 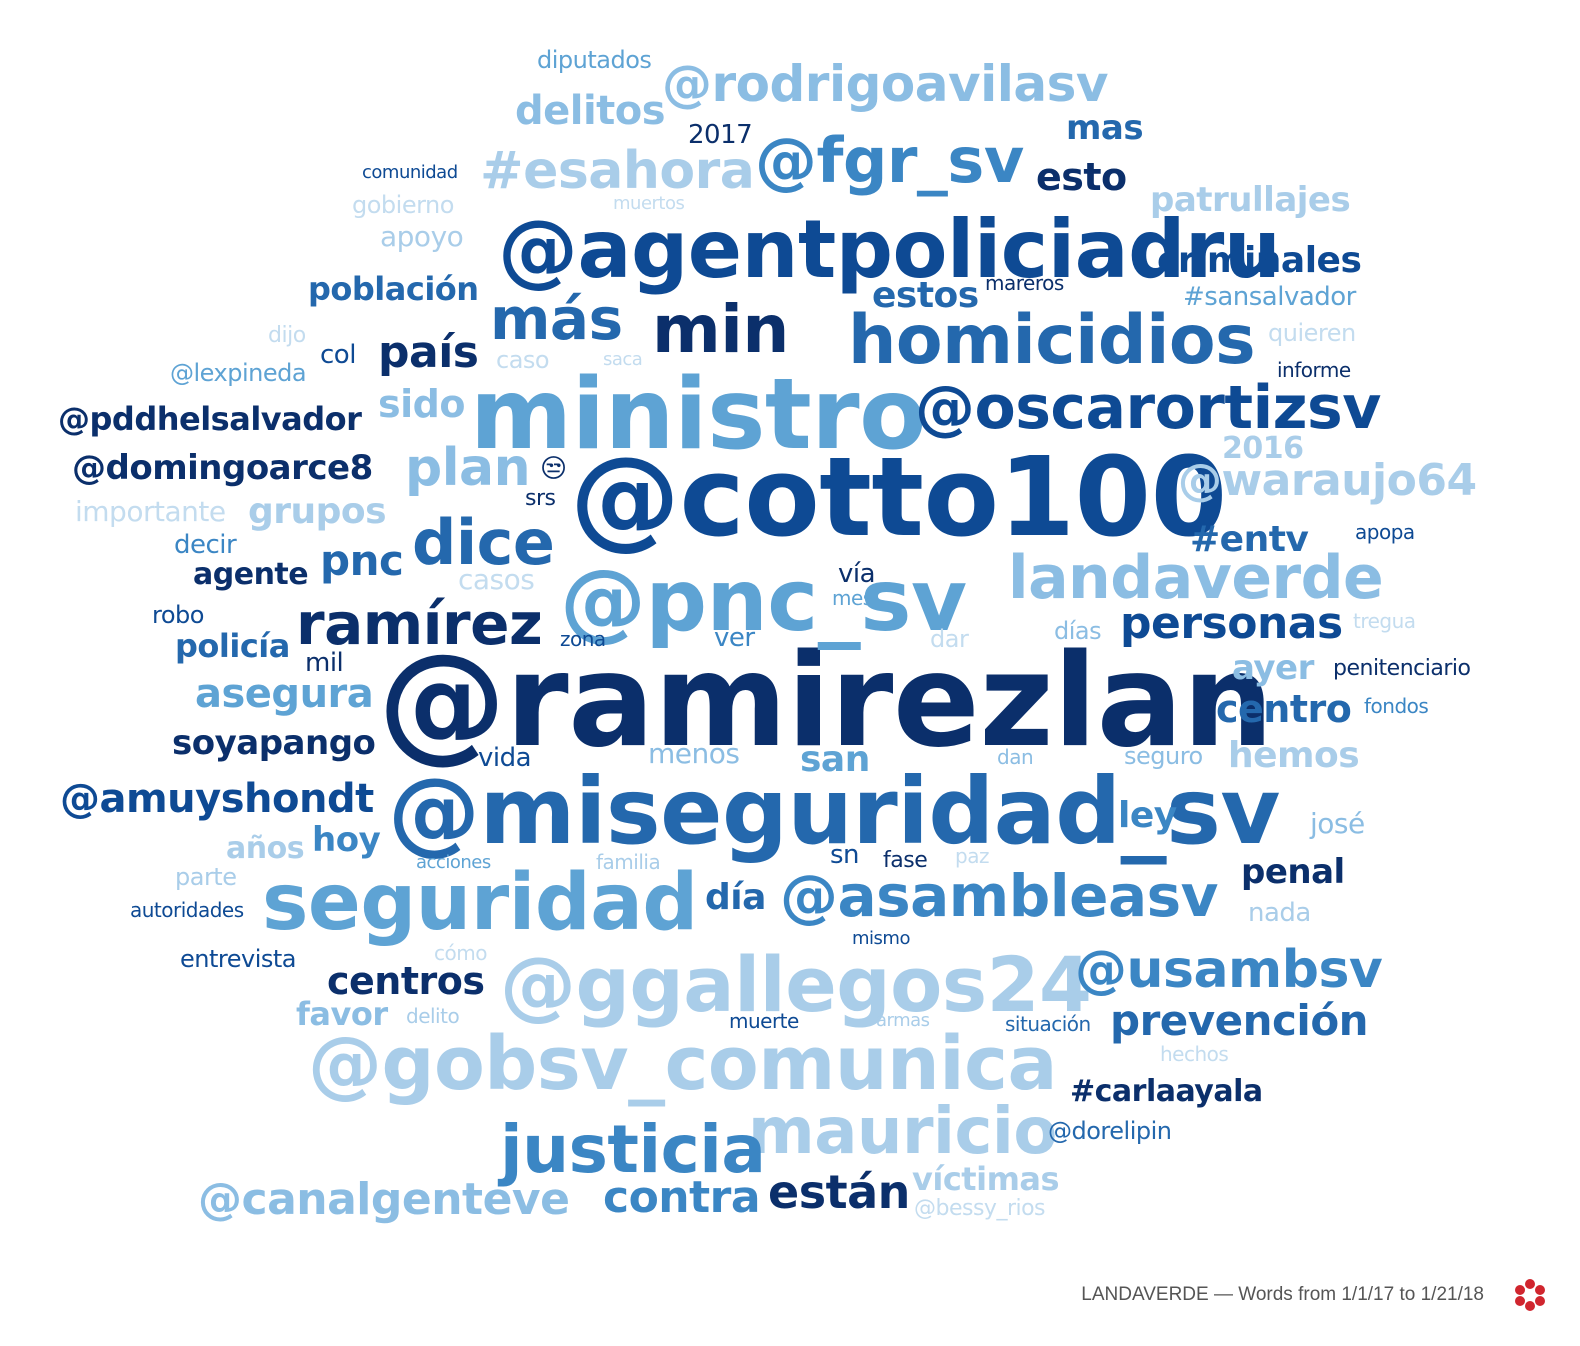 I want to click on cloud-word: caso, so click(x=523, y=360).